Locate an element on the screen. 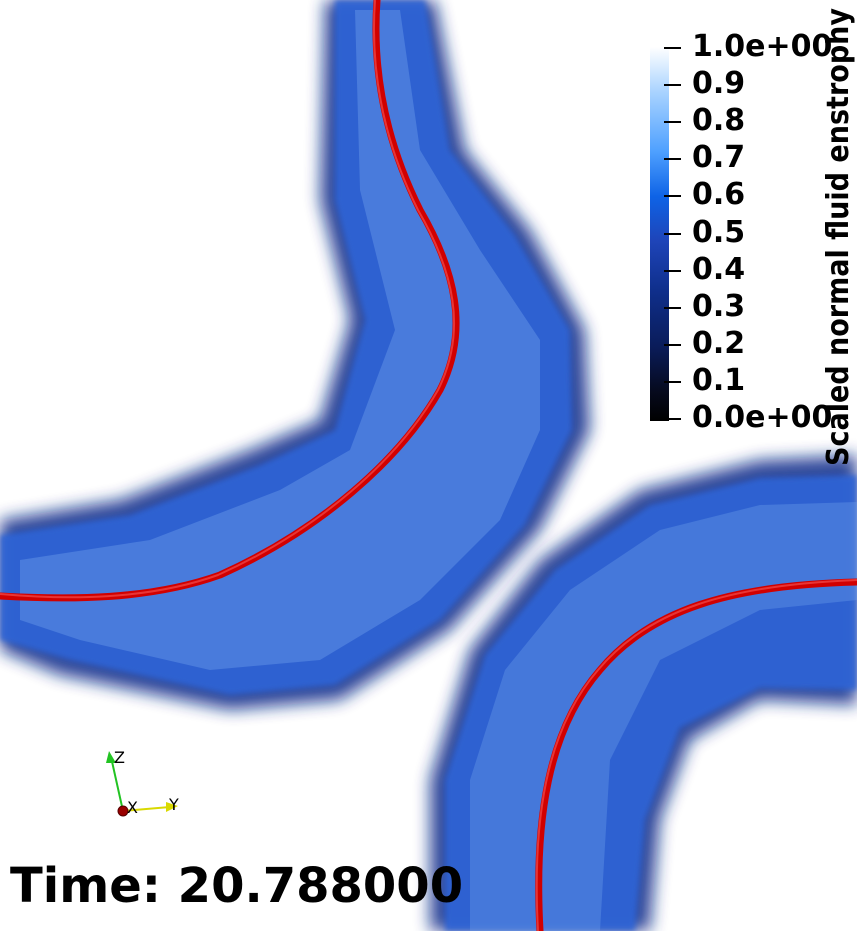  svg-text: Scaled normal fluid enstrophy is located at coordinates (838, 237).